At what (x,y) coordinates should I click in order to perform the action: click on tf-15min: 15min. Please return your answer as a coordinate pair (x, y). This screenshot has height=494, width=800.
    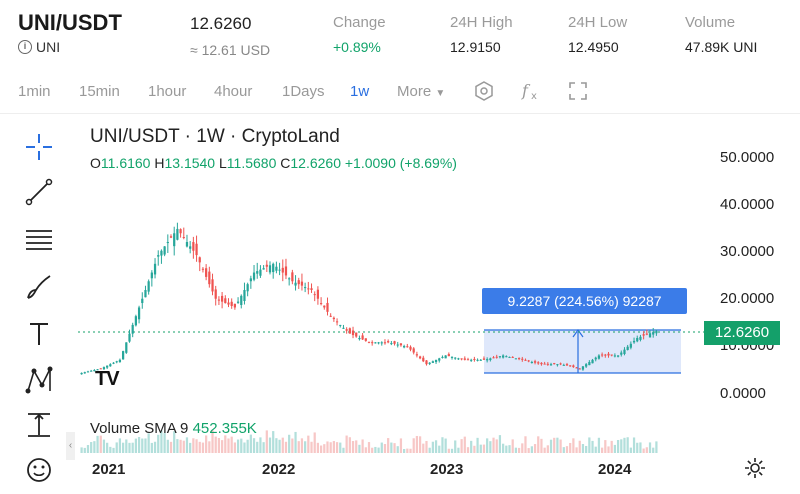
    Looking at the image, I should click on (99, 91).